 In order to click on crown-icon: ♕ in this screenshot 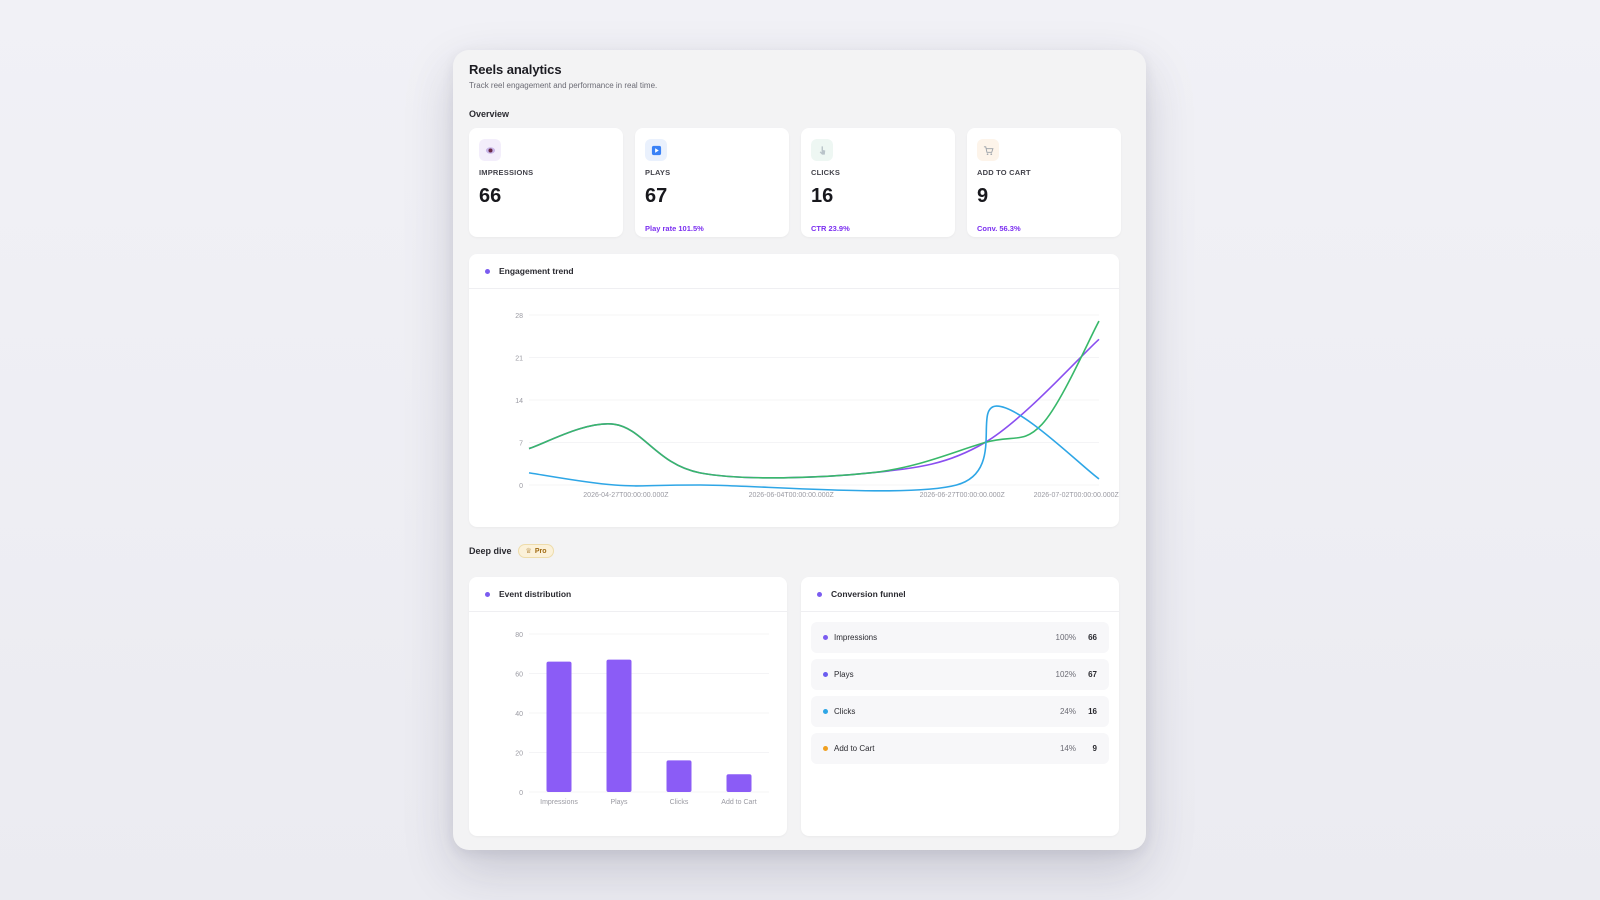, I will do `click(528, 551)`.